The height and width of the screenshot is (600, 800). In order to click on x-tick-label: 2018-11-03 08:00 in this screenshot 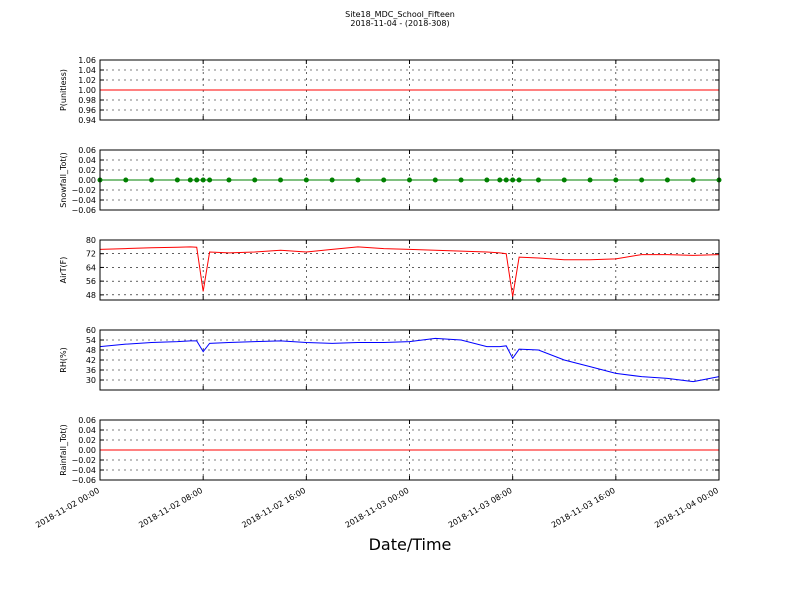, I will do `click(480, 508)`.